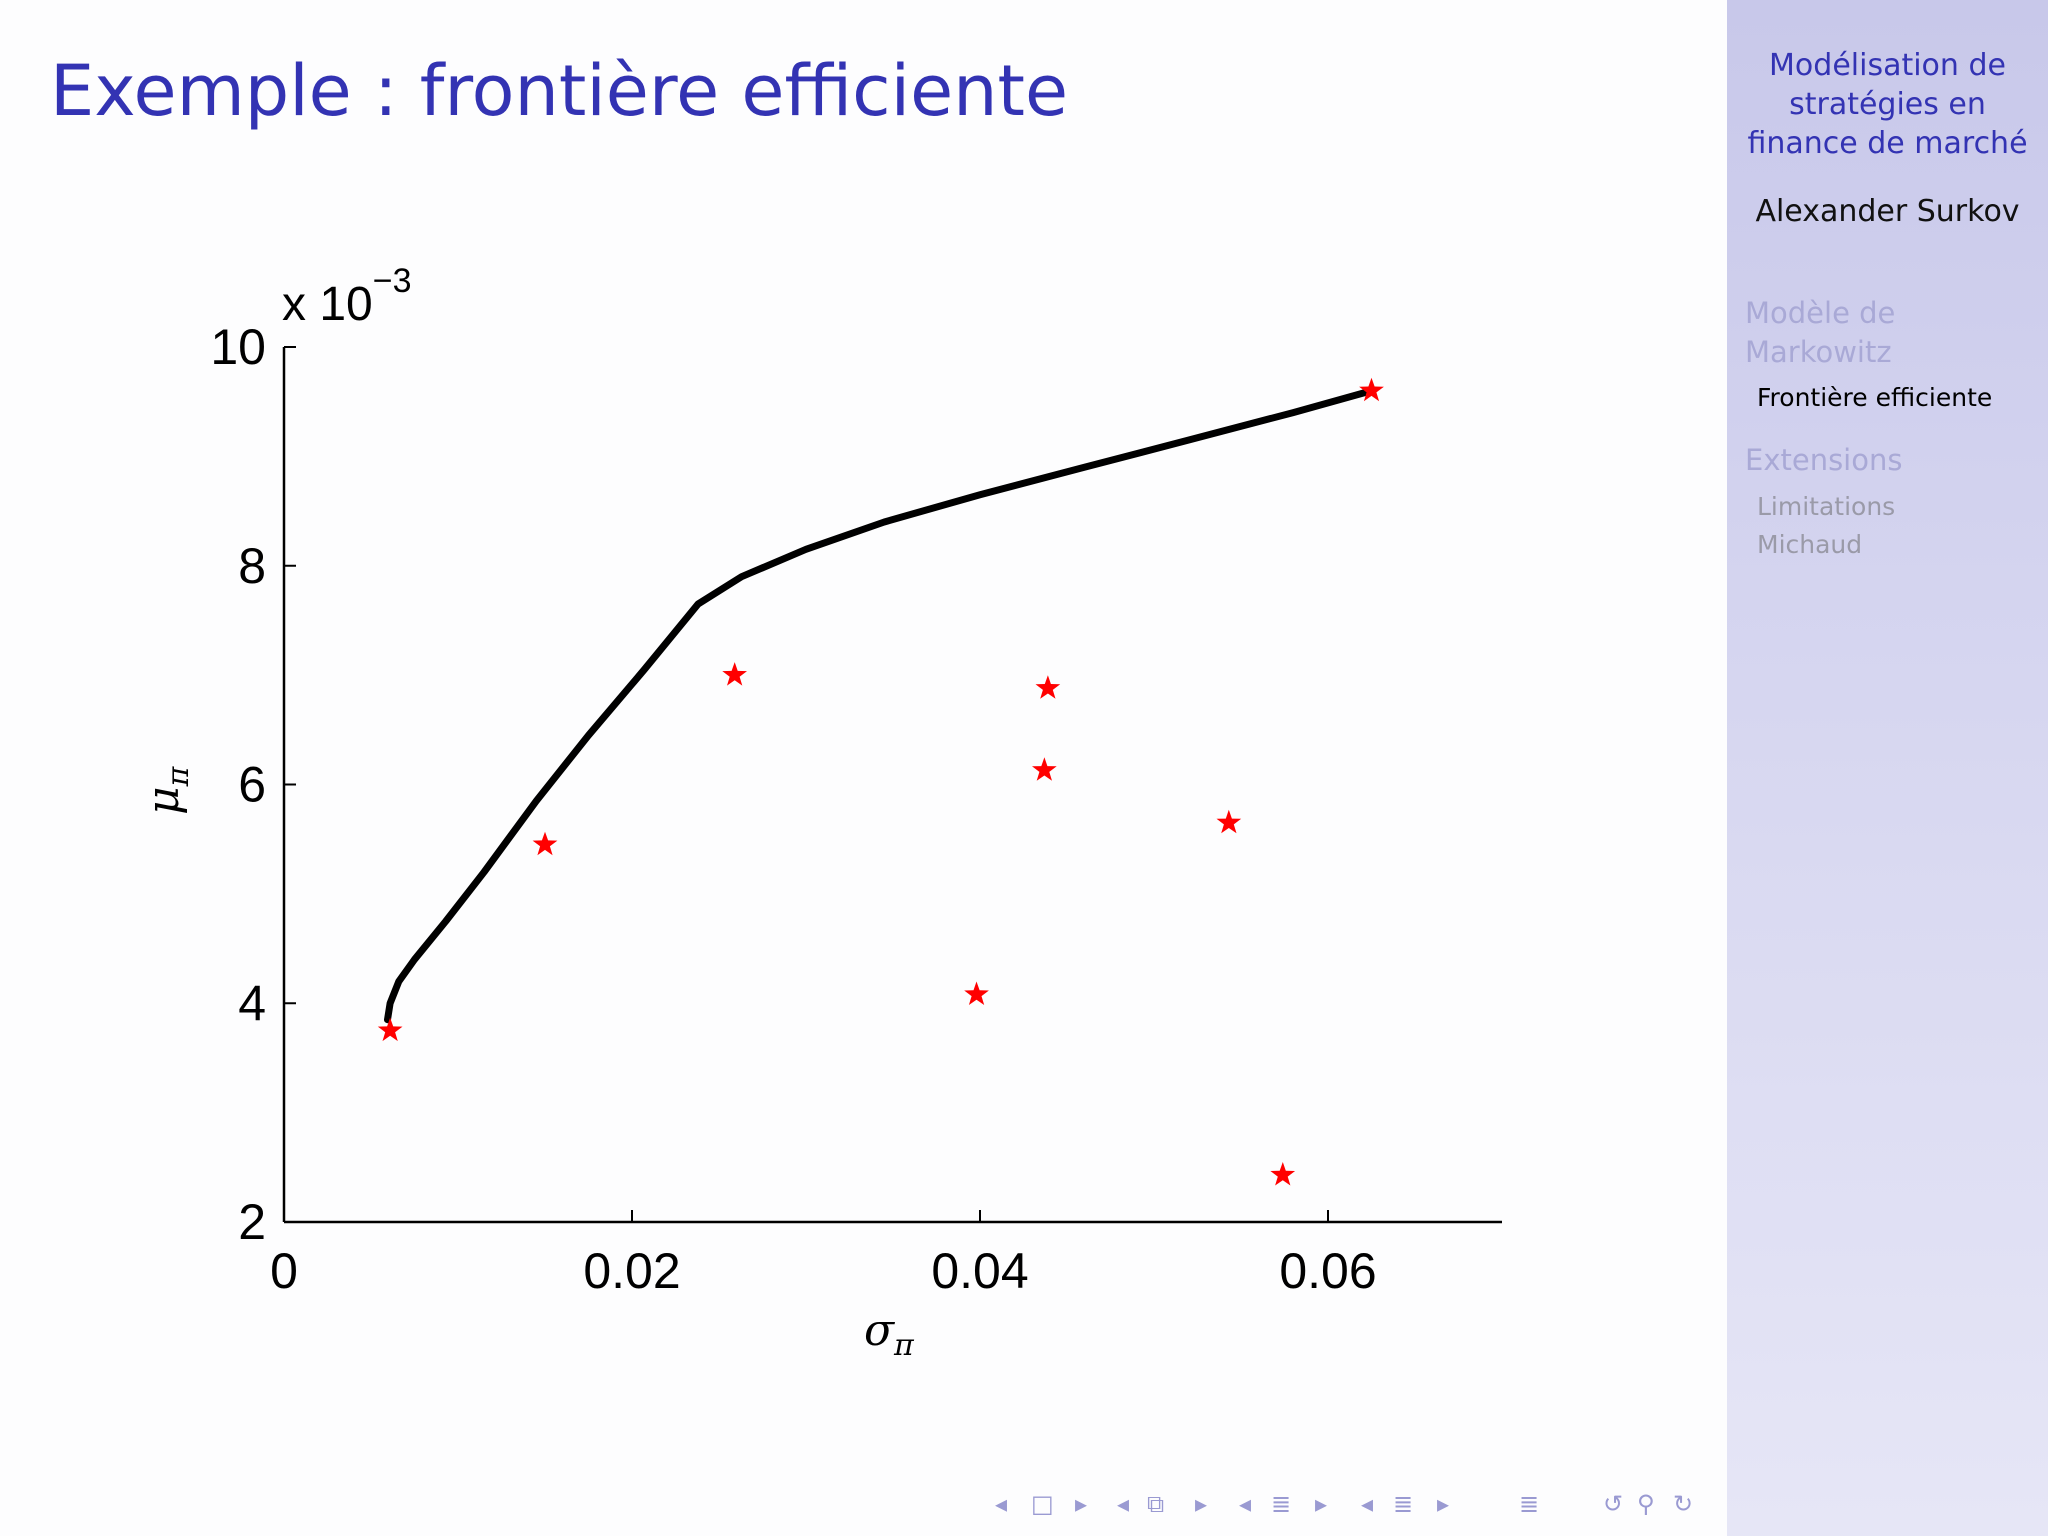 The width and height of the screenshot is (2048, 1536). What do you see at coordinates (1887, 65) in the screenshot?
I see `sidebar-title-line: Modélisation de` at bounding box center [1887, 65].